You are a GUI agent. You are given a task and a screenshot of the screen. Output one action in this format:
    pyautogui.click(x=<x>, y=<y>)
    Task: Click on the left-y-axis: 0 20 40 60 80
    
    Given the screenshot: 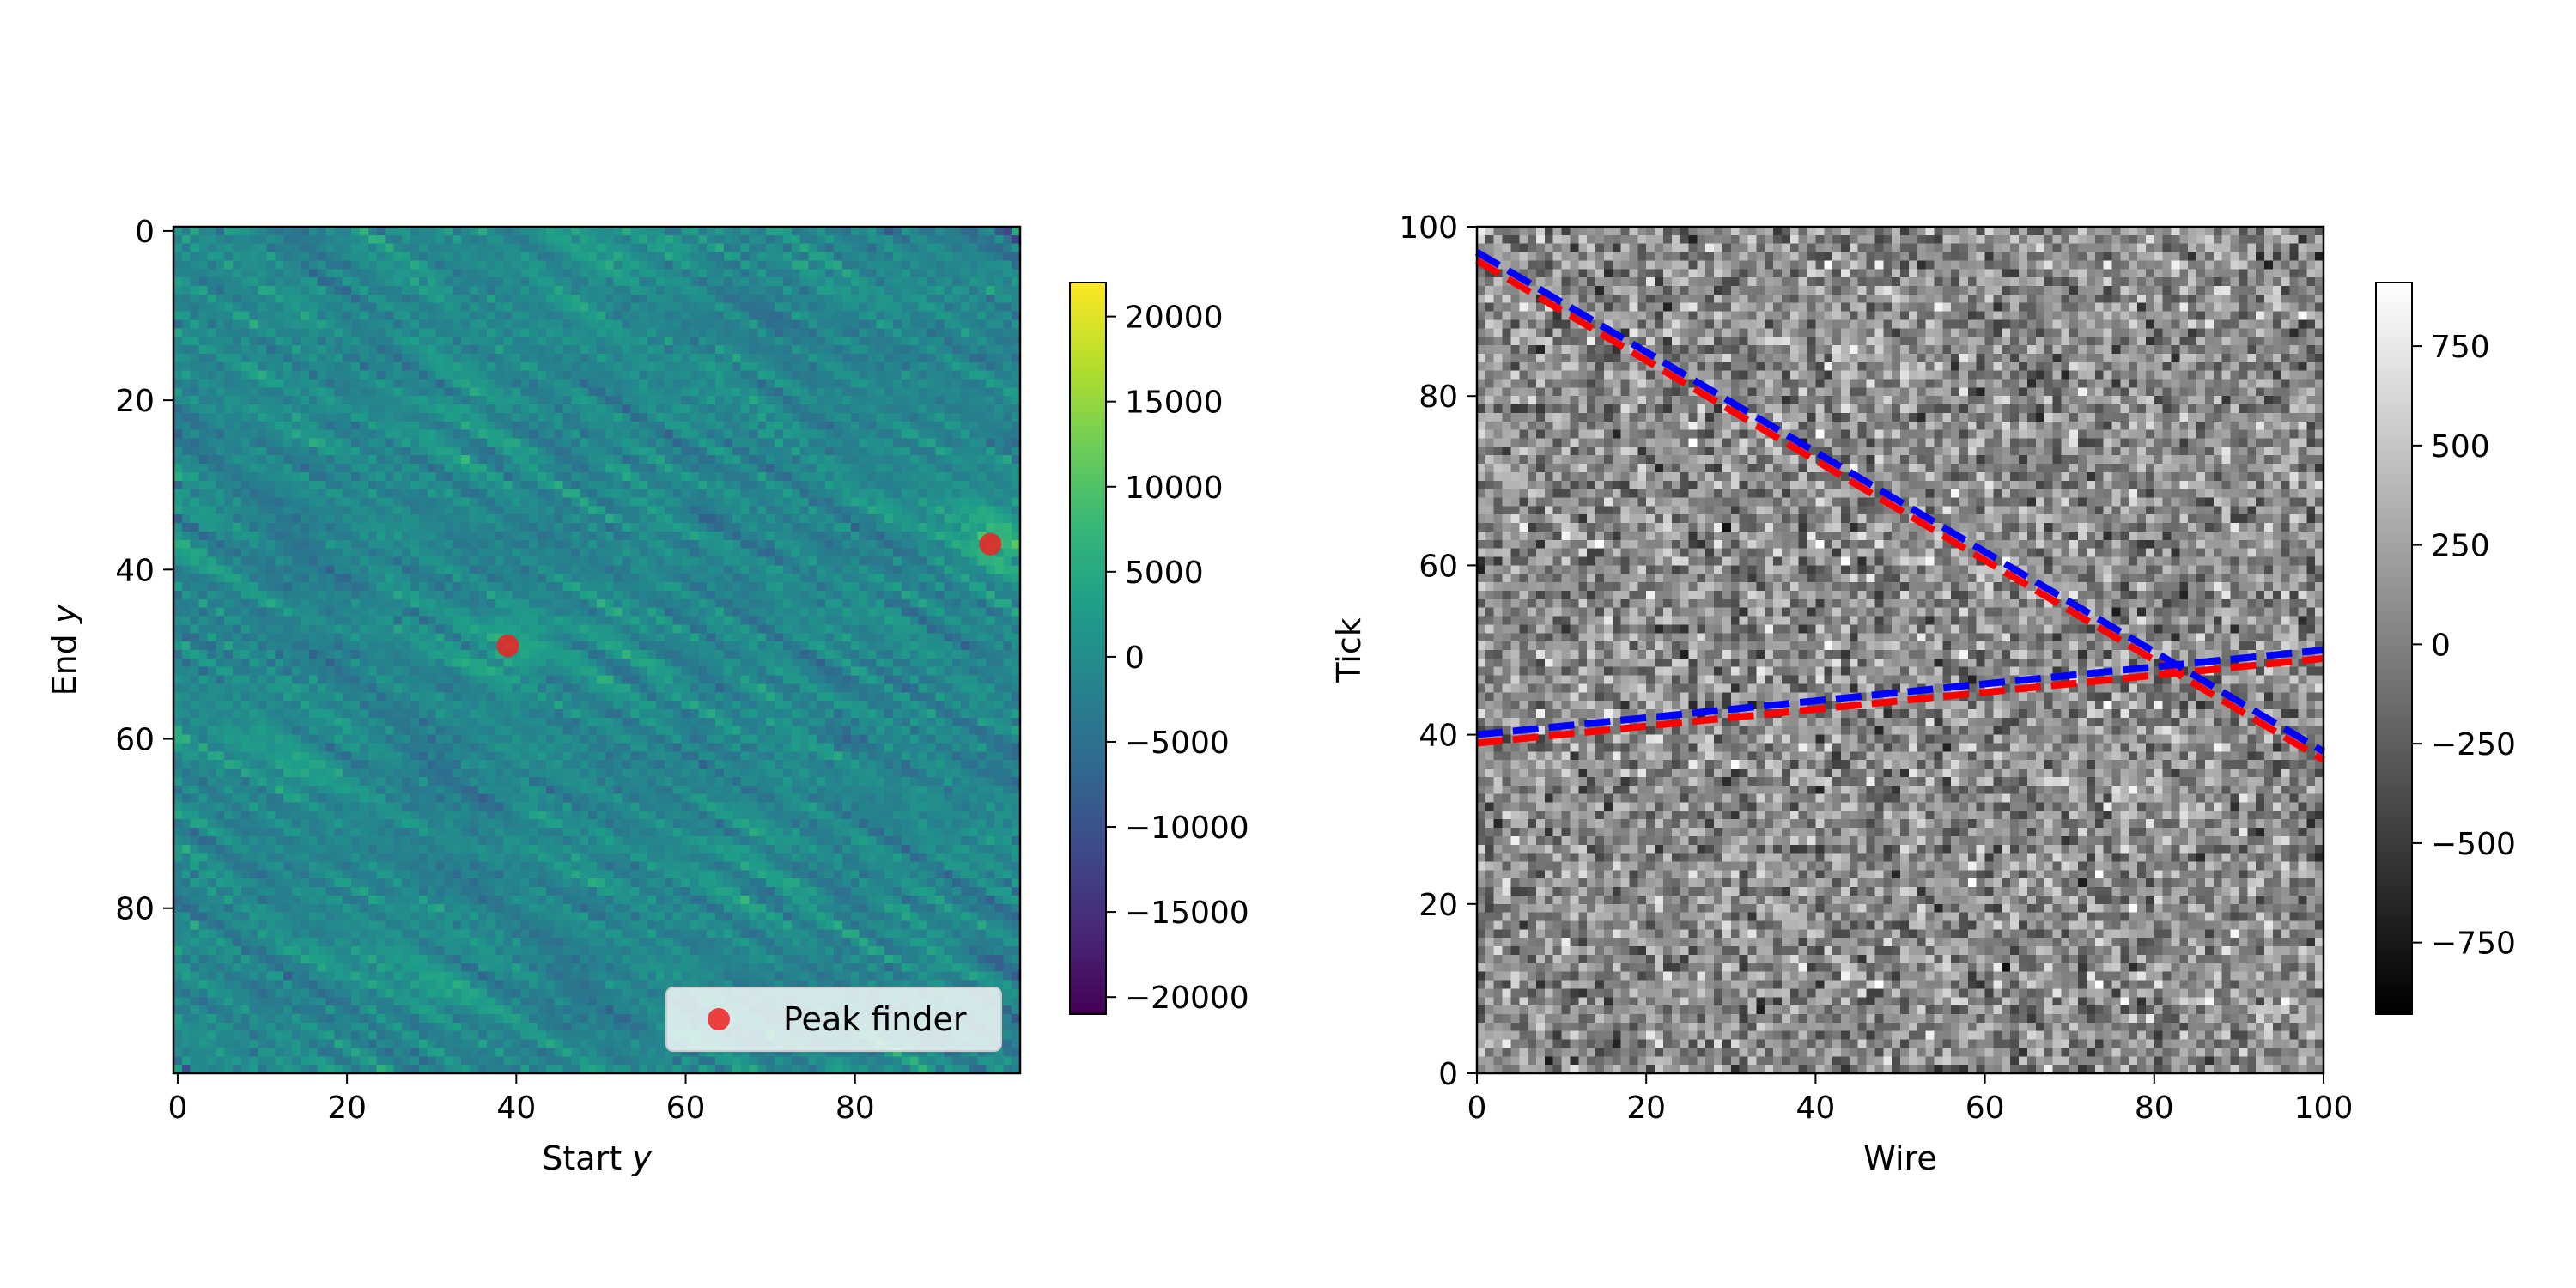 What is the action you would take?
    pyautogui.click(x=144, y=571)
    